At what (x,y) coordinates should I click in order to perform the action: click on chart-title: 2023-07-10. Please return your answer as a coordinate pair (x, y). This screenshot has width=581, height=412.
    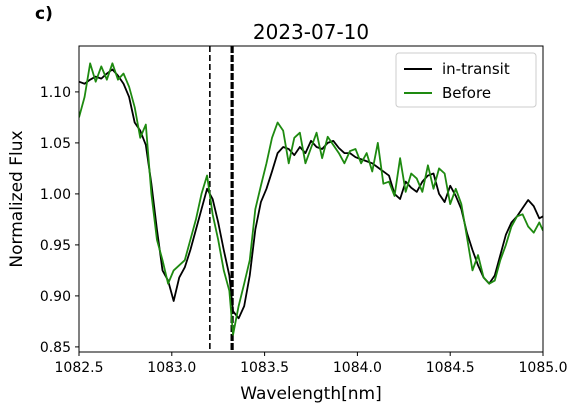
    Looking at the image, I should click on (311, 32).